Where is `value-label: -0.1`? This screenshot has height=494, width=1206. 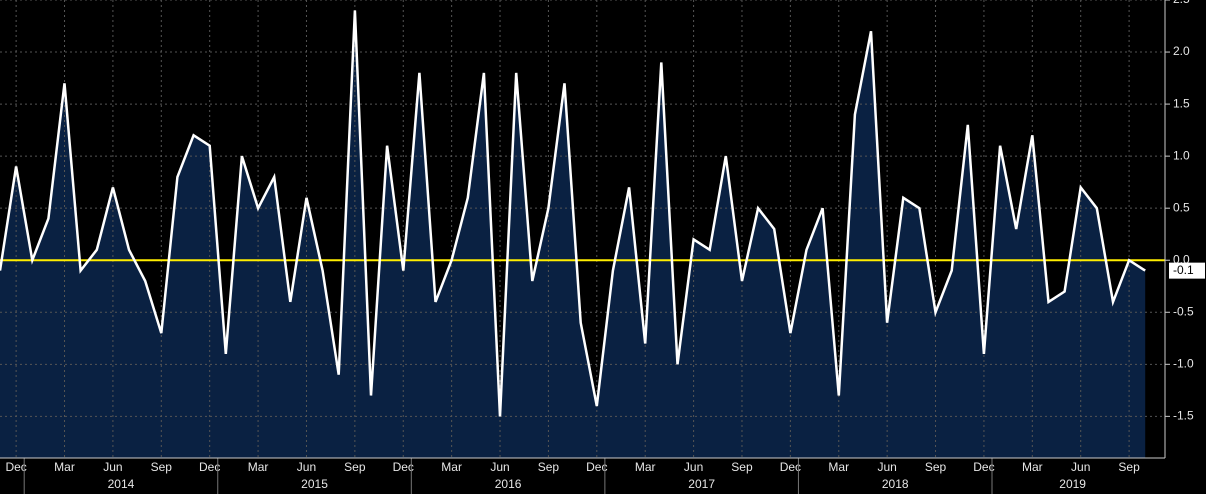 value-label: -0.1 is located at coordinates (1183, 270).